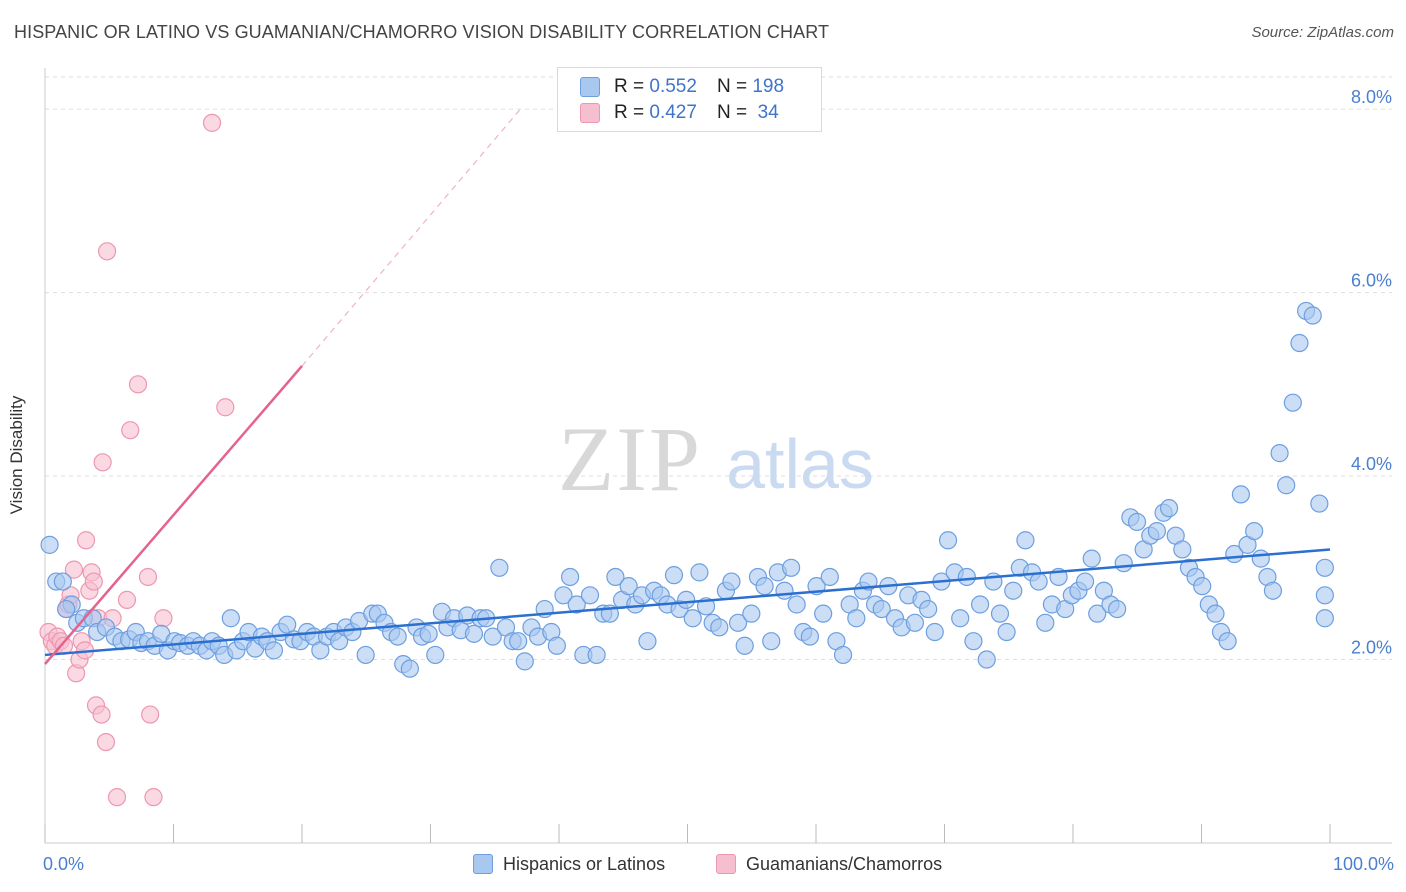 The width and height of the screenshot is (1406, 892). What do you see at coordinates (765, 112) in the screenshot?
I see `legend-n-value: 34` at bounding box center [765, 112].